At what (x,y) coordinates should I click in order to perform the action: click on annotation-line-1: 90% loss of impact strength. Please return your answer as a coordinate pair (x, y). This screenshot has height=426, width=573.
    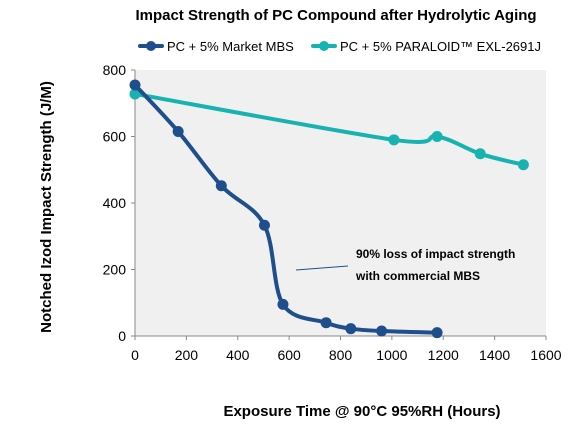
    Looking at the image, I should click on (435, 254).